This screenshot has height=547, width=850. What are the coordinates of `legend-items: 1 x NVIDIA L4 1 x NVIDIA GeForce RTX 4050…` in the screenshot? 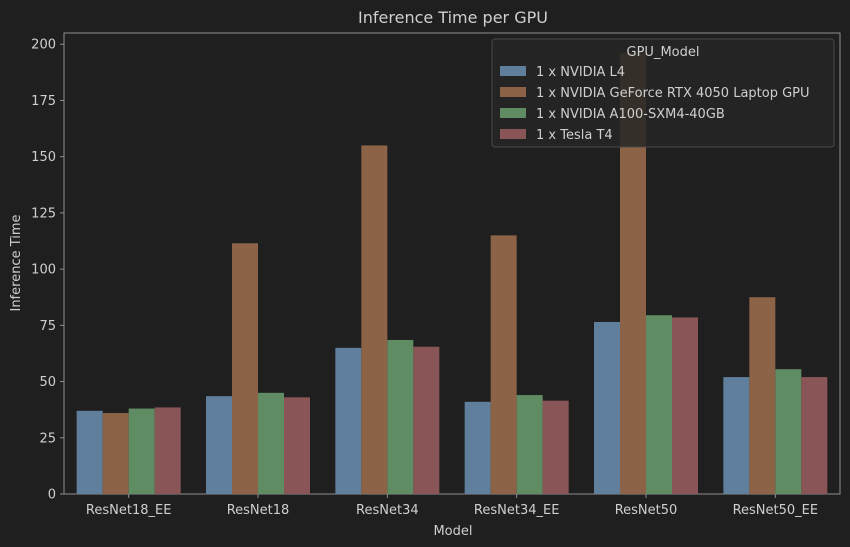 It's located at (655, 104).